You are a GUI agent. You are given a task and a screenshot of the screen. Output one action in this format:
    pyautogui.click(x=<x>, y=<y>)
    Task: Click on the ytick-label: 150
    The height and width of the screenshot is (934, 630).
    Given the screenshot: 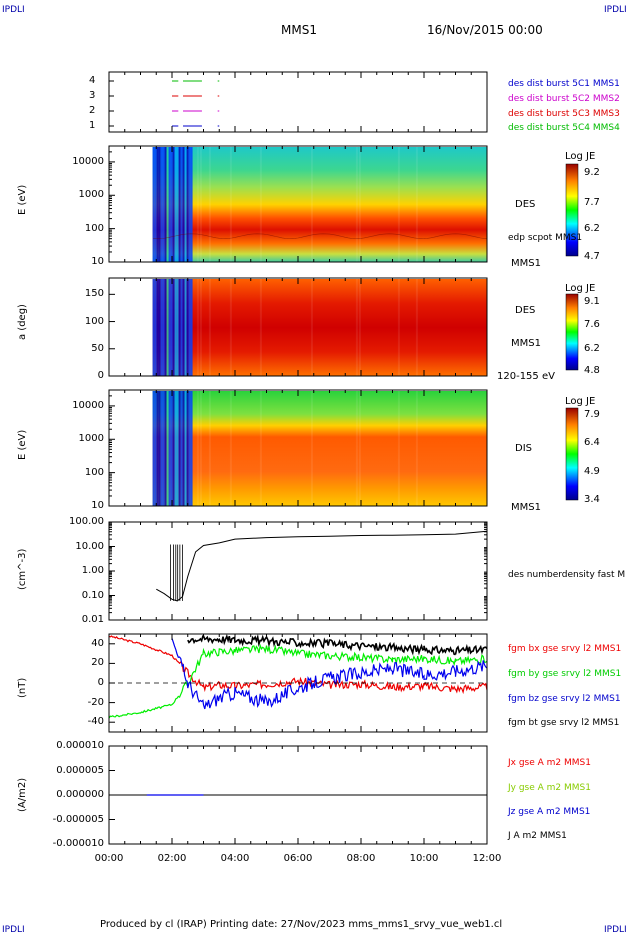 What is the action you would take?
    pyautogui.click(x=94, y=294)
    